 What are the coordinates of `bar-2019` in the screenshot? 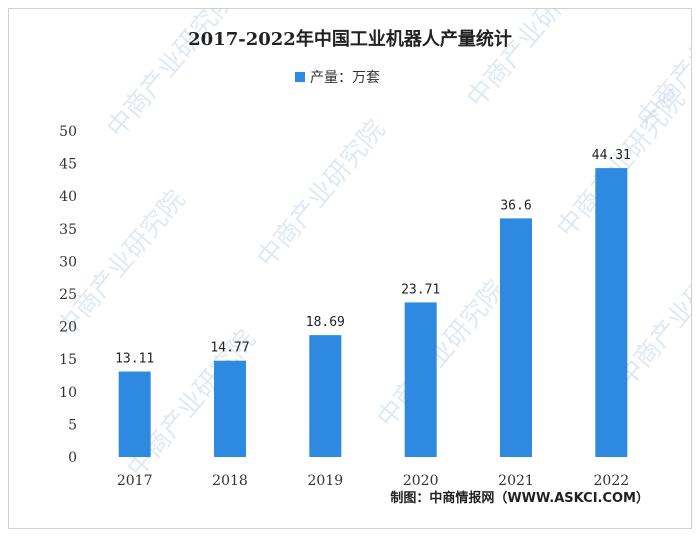 It's located at (325, 396).